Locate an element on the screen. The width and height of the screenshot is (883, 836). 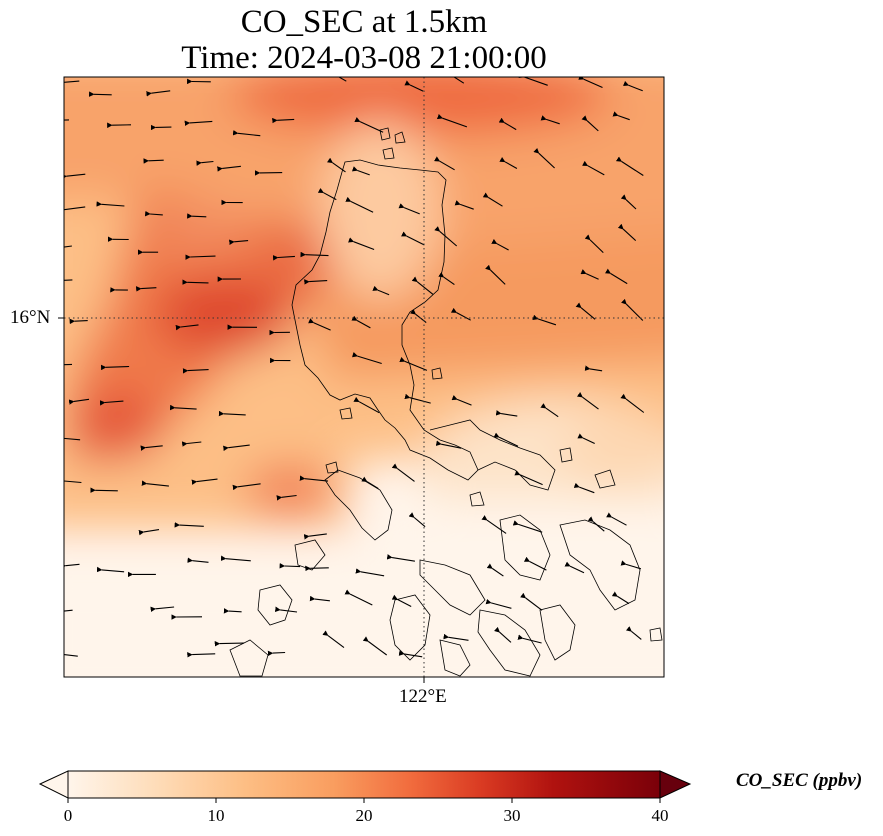
title-line-2: Time: 2024-03-08 21:00:00 is located at coordinates (364, 58).